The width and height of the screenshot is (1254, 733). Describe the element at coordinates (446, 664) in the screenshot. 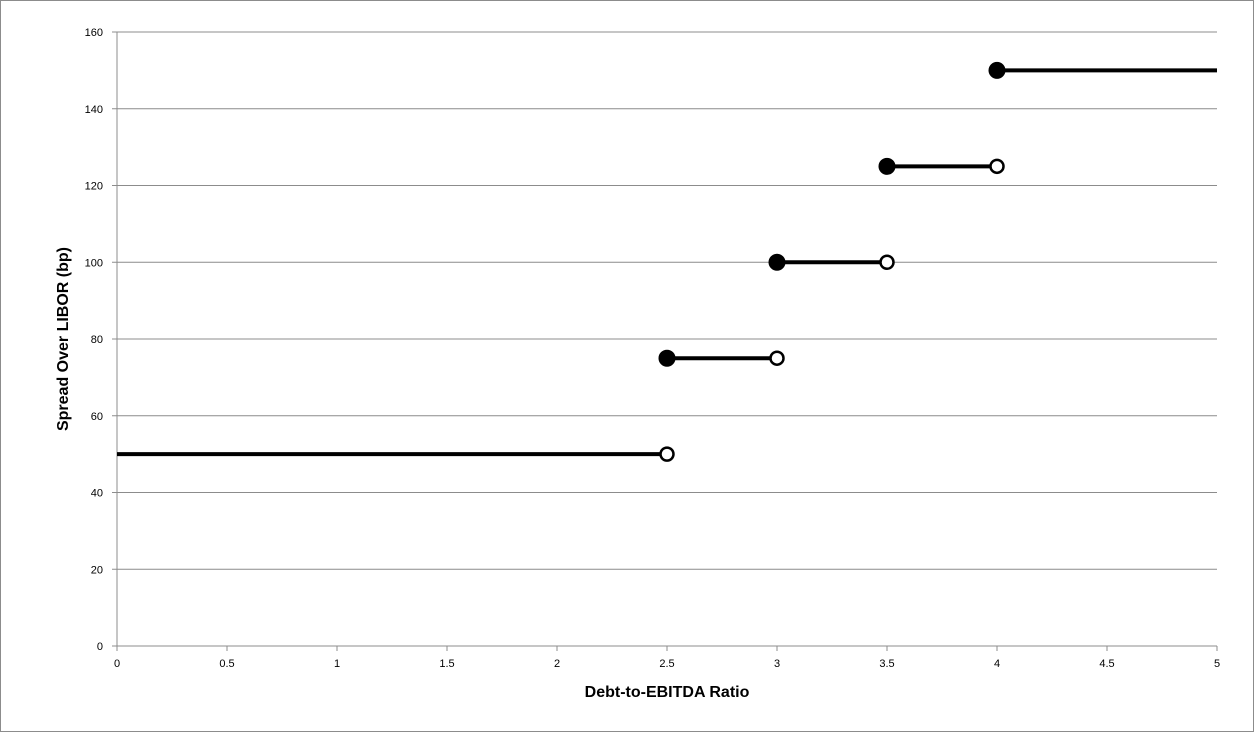

I see `x-tick-label: 1.5` at that location.